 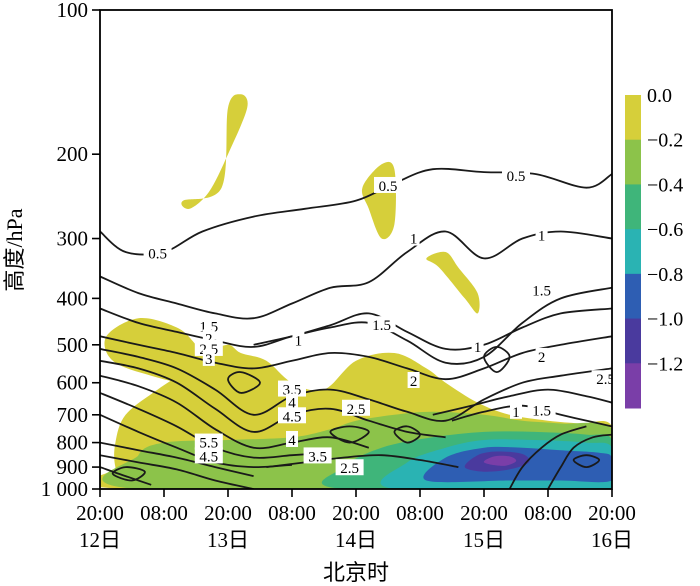 I want to click on x-tick-time-5: 08:00, so click(x=420, y=513).